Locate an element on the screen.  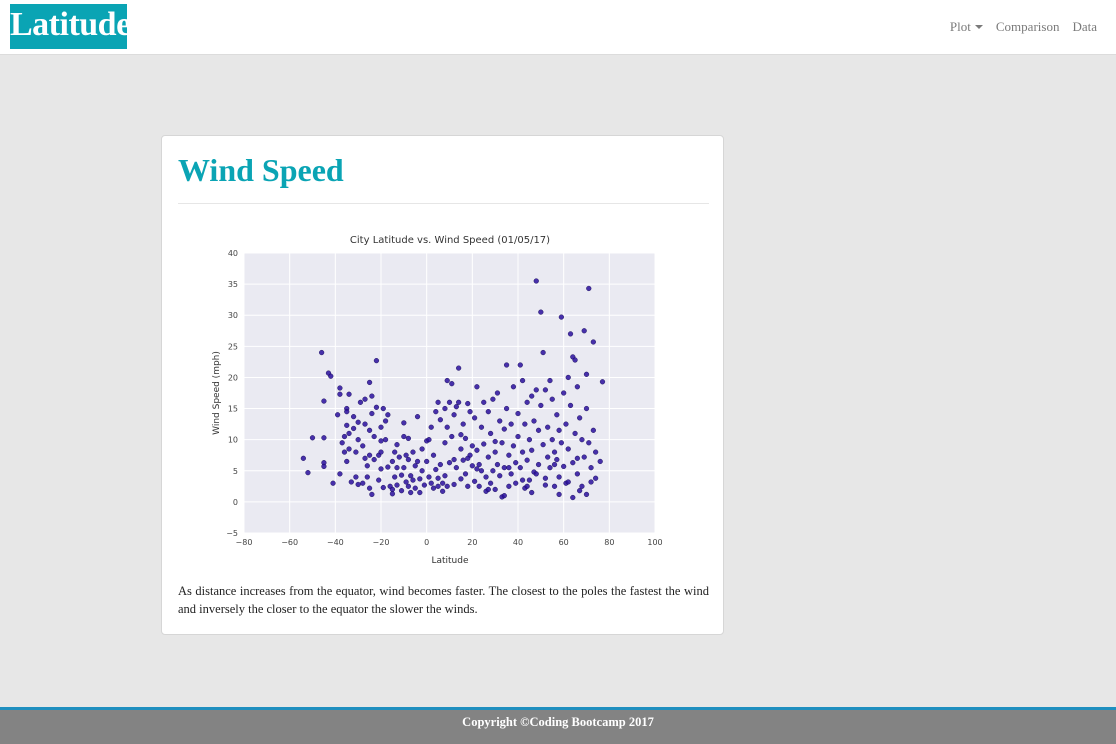
brand-logo: Latitude is located at coordinates (70, 26).